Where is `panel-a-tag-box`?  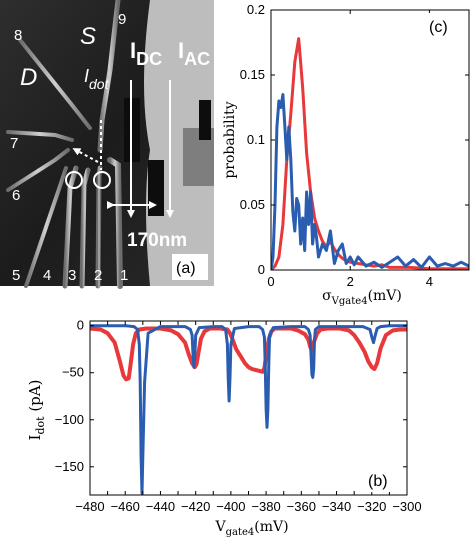 panel-a-tag-box is located at coordinates (190, 267).